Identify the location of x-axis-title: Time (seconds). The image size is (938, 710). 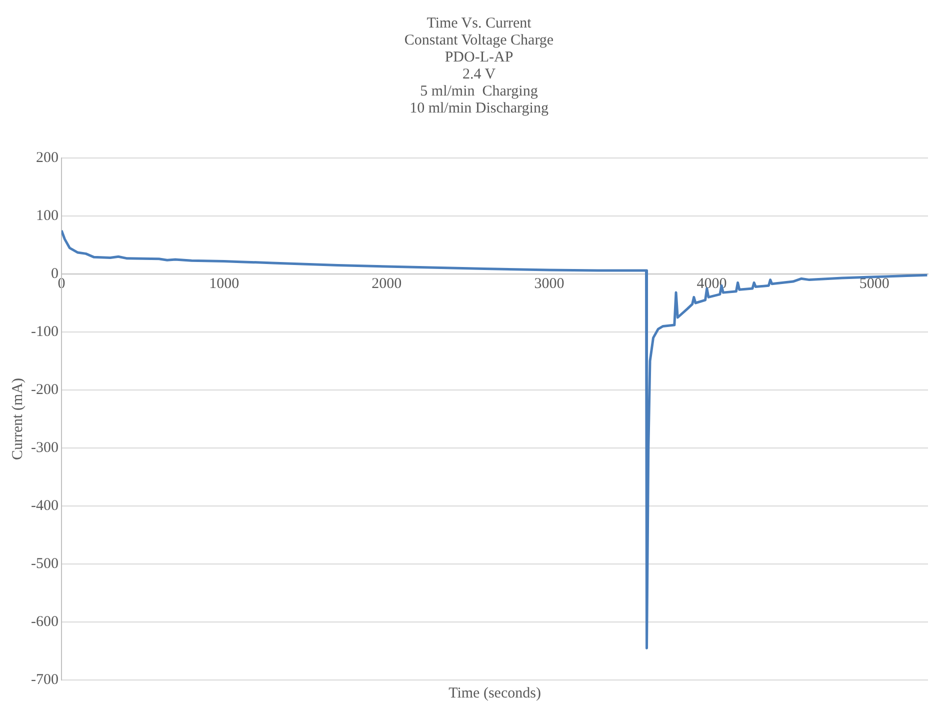
(494, 693).